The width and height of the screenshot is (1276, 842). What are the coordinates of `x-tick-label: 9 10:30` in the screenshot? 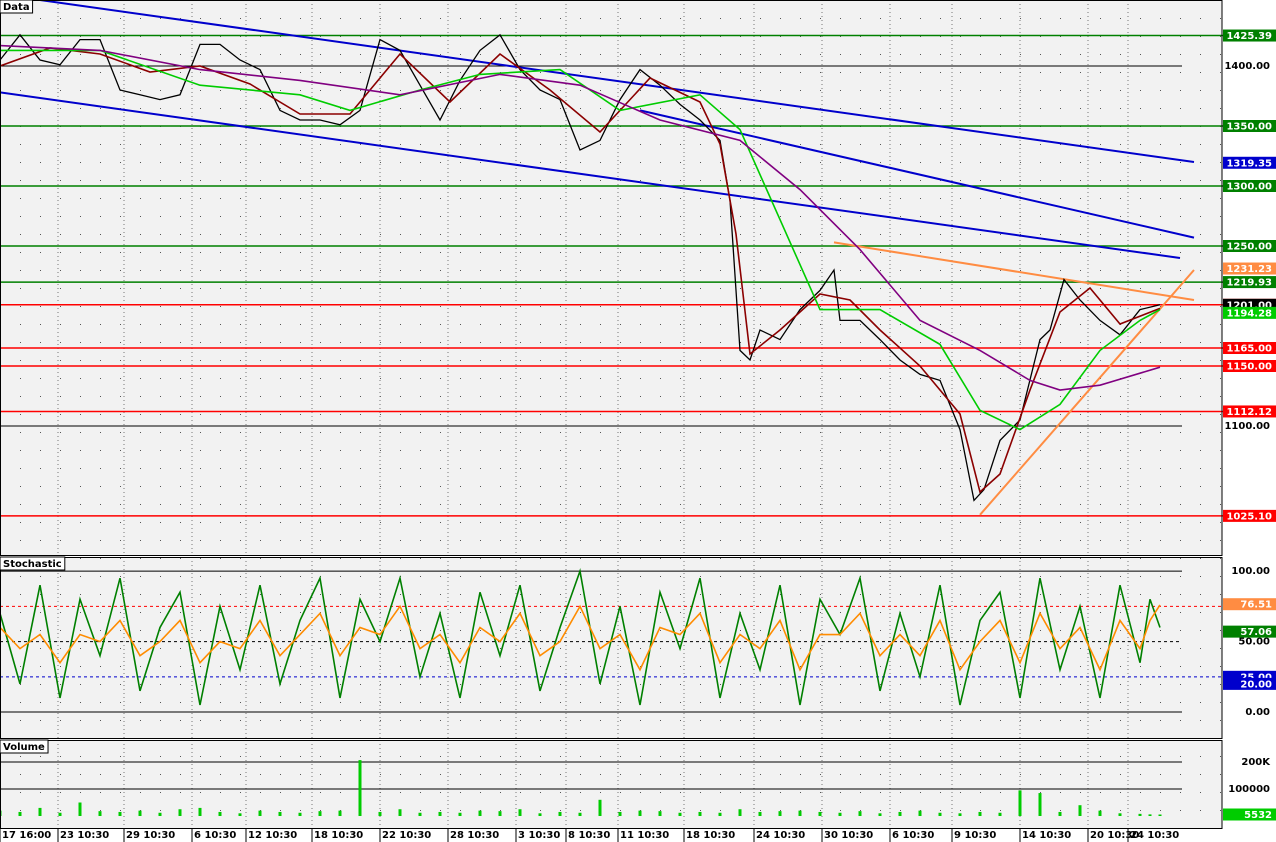 It's located at (975, 835).